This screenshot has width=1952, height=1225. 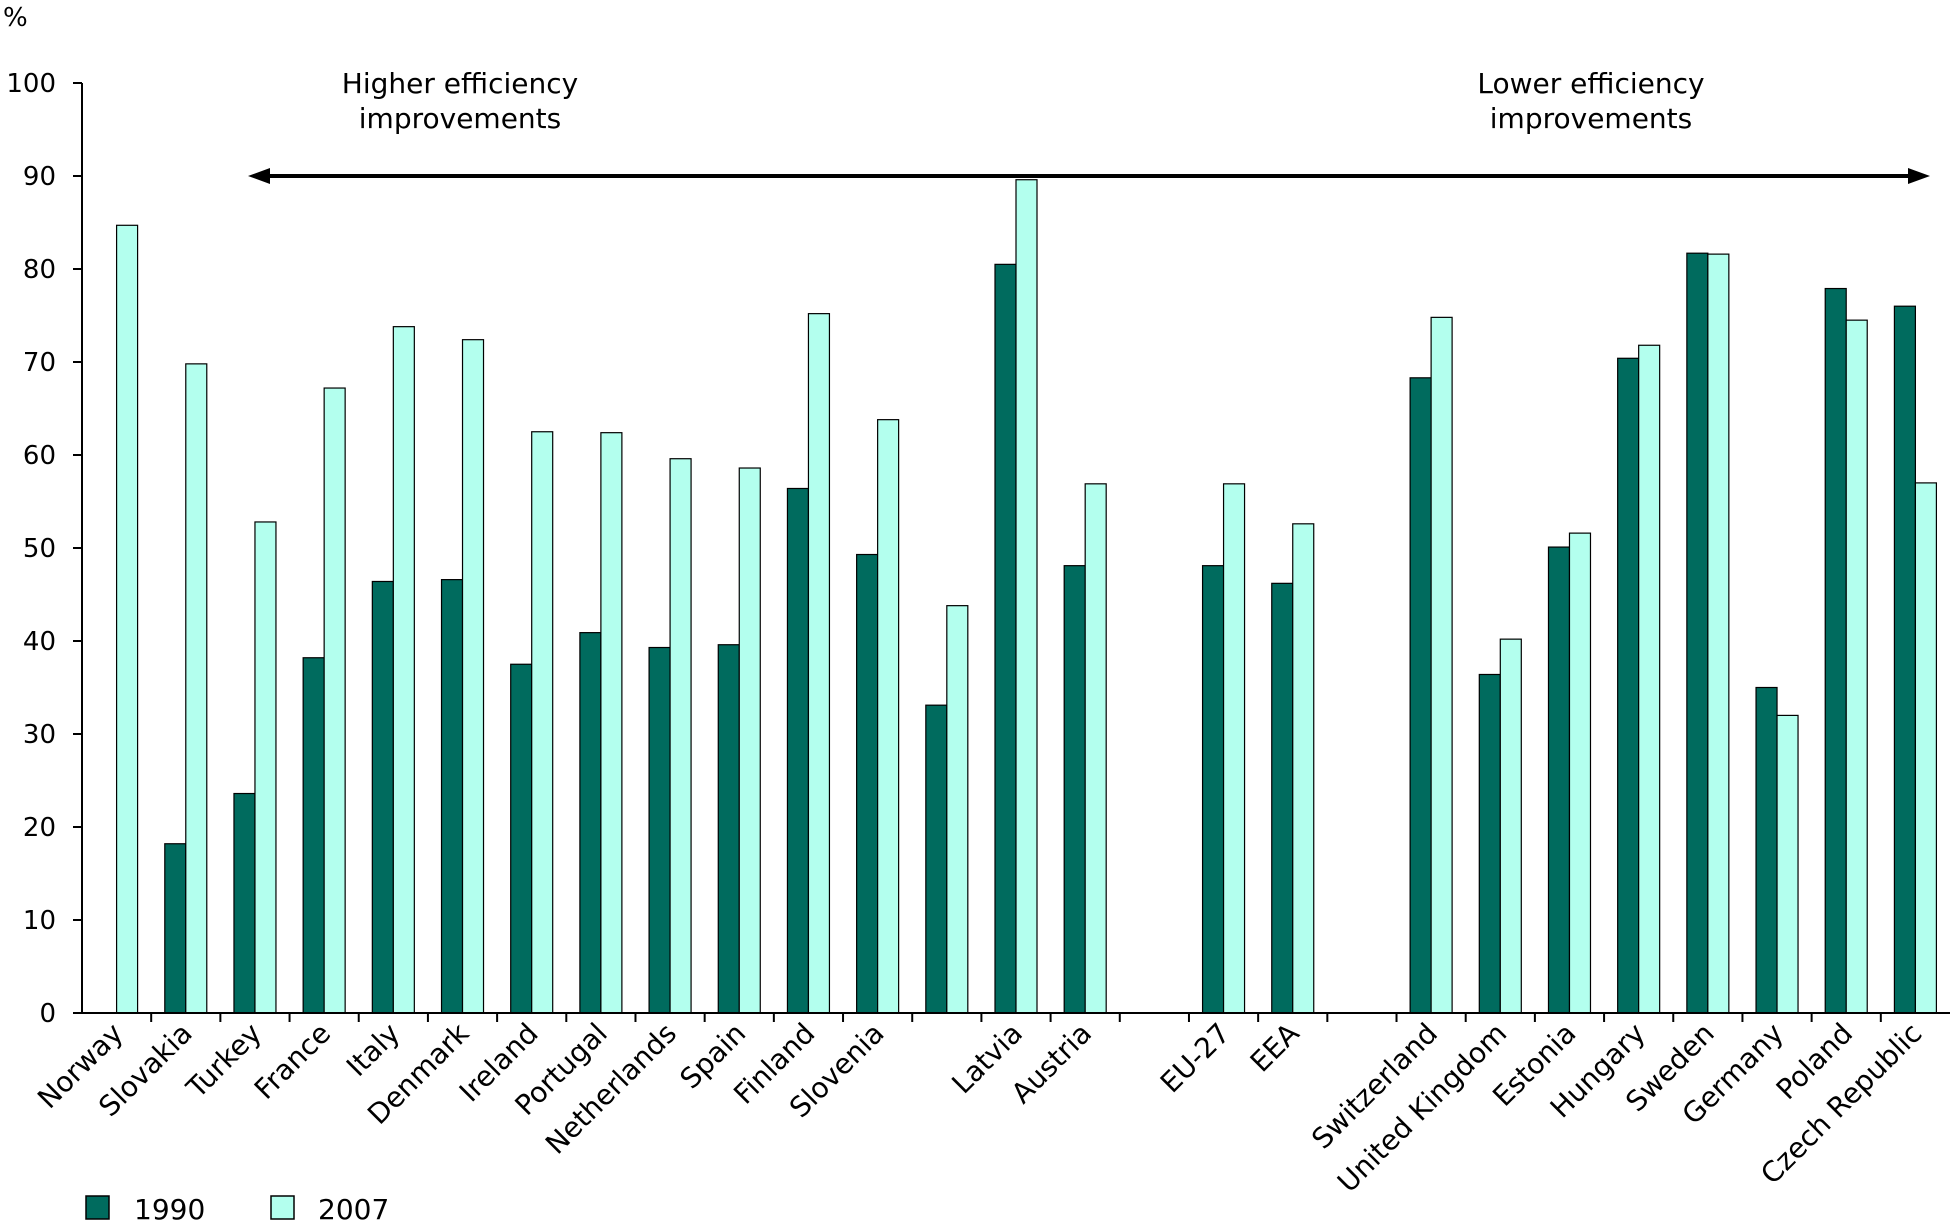 What do you see at coordinates (749, 740) in the screenshot?
I see `bar-2007-spain` at bounding box center [749, 740].